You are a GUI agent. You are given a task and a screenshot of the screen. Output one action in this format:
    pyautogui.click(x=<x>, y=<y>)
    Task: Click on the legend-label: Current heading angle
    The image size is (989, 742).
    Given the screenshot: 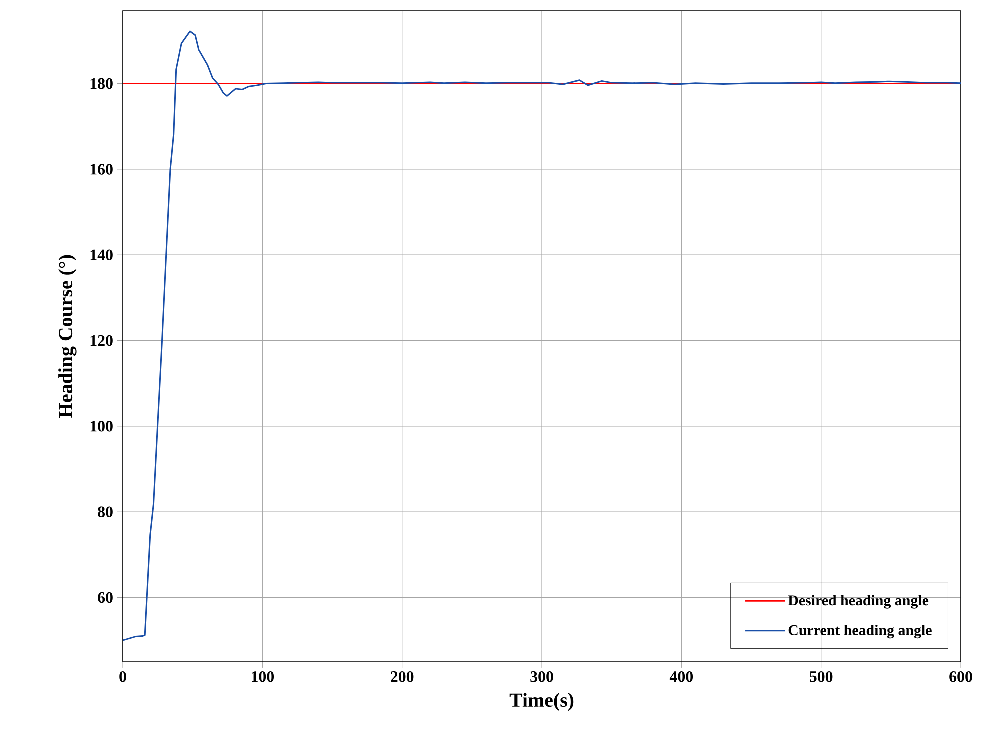 What is the action you would take?
    pyautogui.click(x=860, y=631)
    